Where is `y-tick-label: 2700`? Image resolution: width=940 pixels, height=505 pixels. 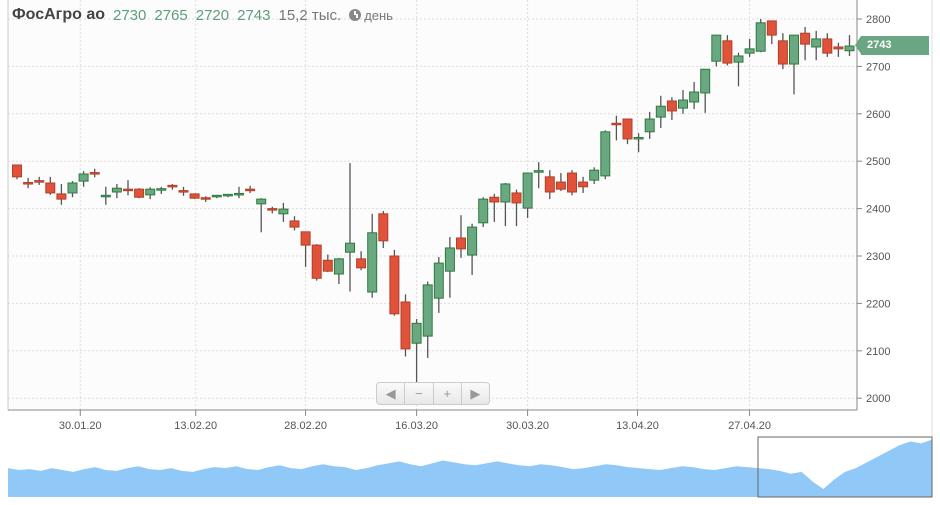 y-tick-label: 2700 is located at coordinates (878, 67).